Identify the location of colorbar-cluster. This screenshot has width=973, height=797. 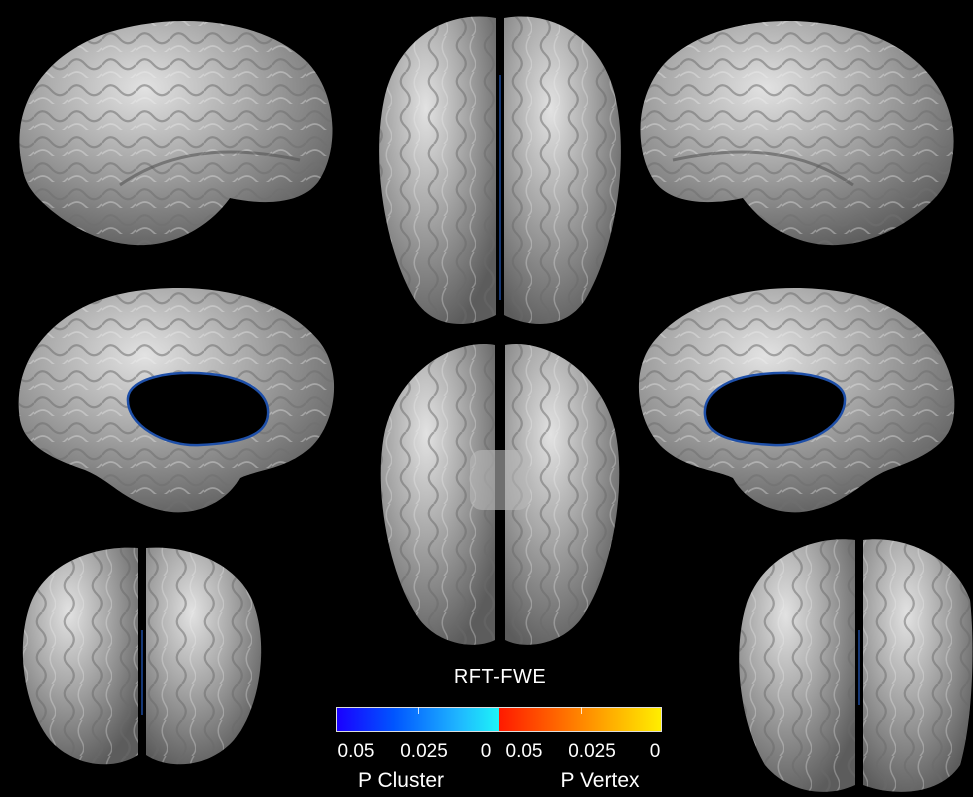
(418, 719).